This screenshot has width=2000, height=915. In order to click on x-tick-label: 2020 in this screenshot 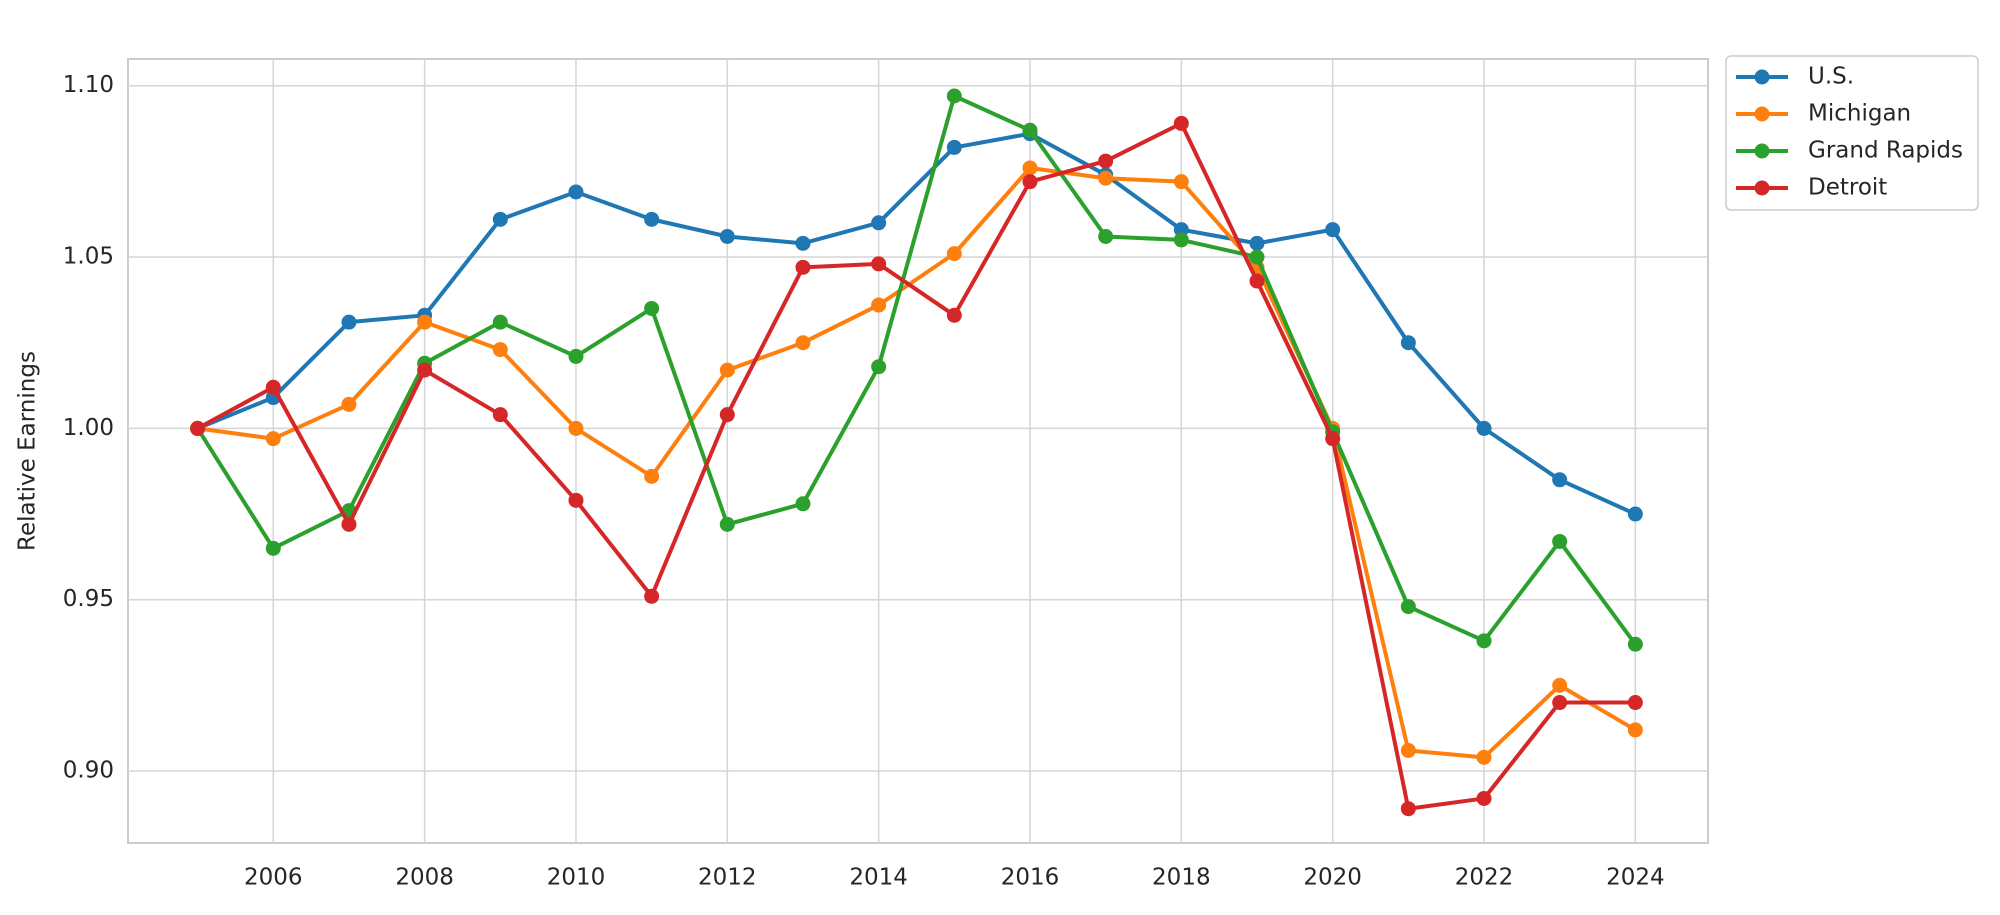, I will do `click(1332, 878)`.